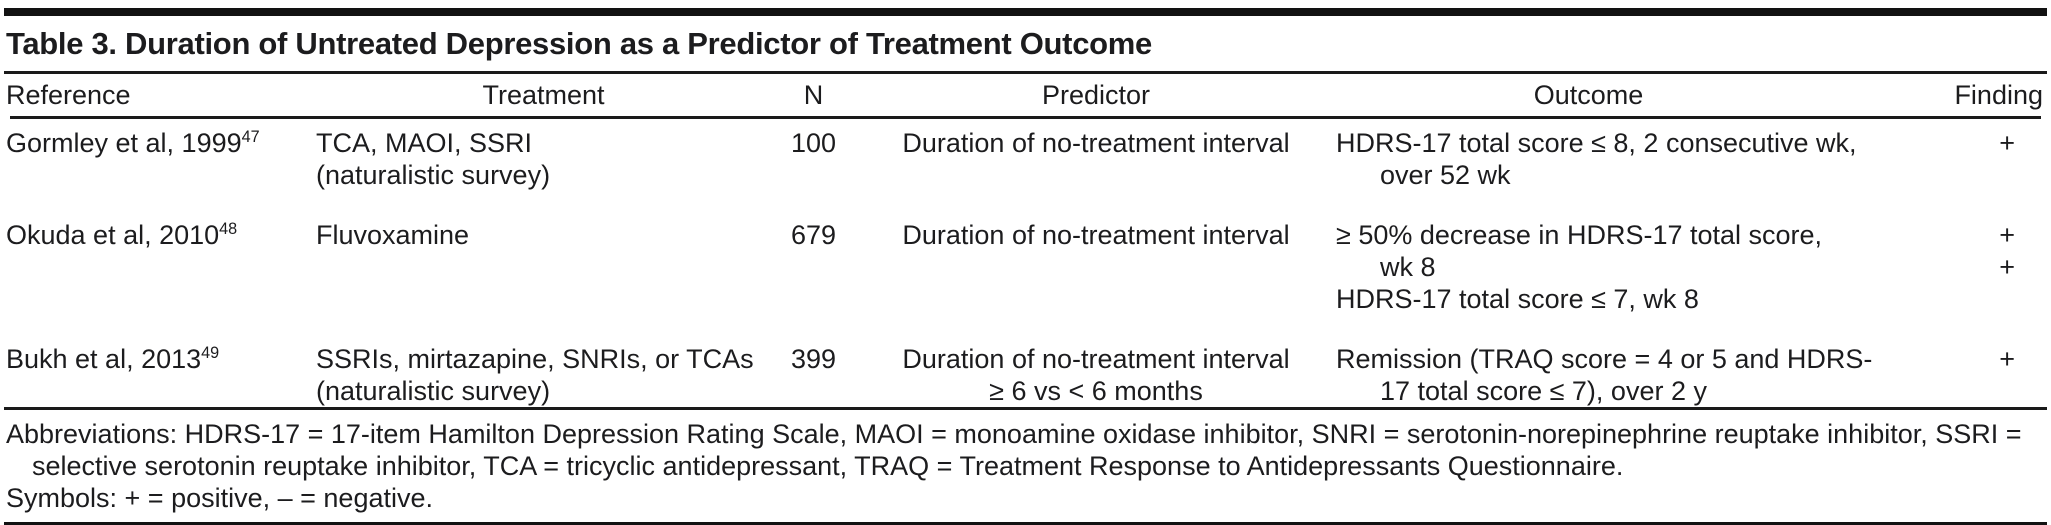  I want to click on reference-citation: Okuda et al, 2010, so click(113, 234).